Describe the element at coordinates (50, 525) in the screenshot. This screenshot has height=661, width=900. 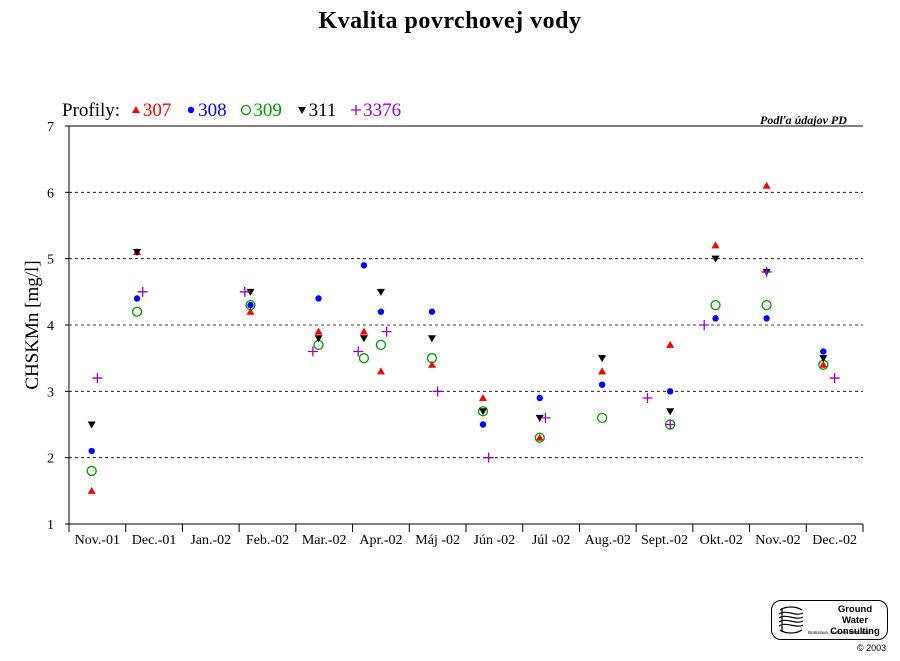
I see `y-tick-label-1: 1` at that location.